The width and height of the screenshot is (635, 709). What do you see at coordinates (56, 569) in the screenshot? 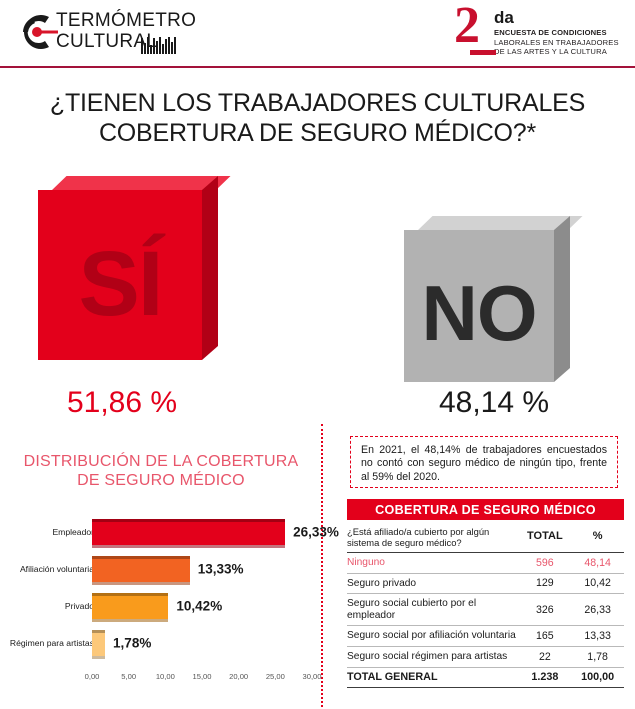
I see `bar-category-label: Afiliación voluntaria` at bounding box center [56, 569].